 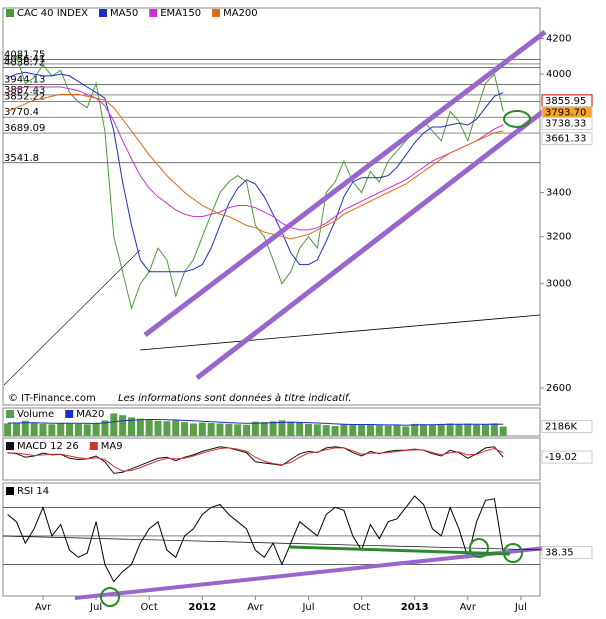 What do you see at coordinates (240, 13) in the screenshot?
I see `legend-label: MA200` at bounding box center [240, 13].